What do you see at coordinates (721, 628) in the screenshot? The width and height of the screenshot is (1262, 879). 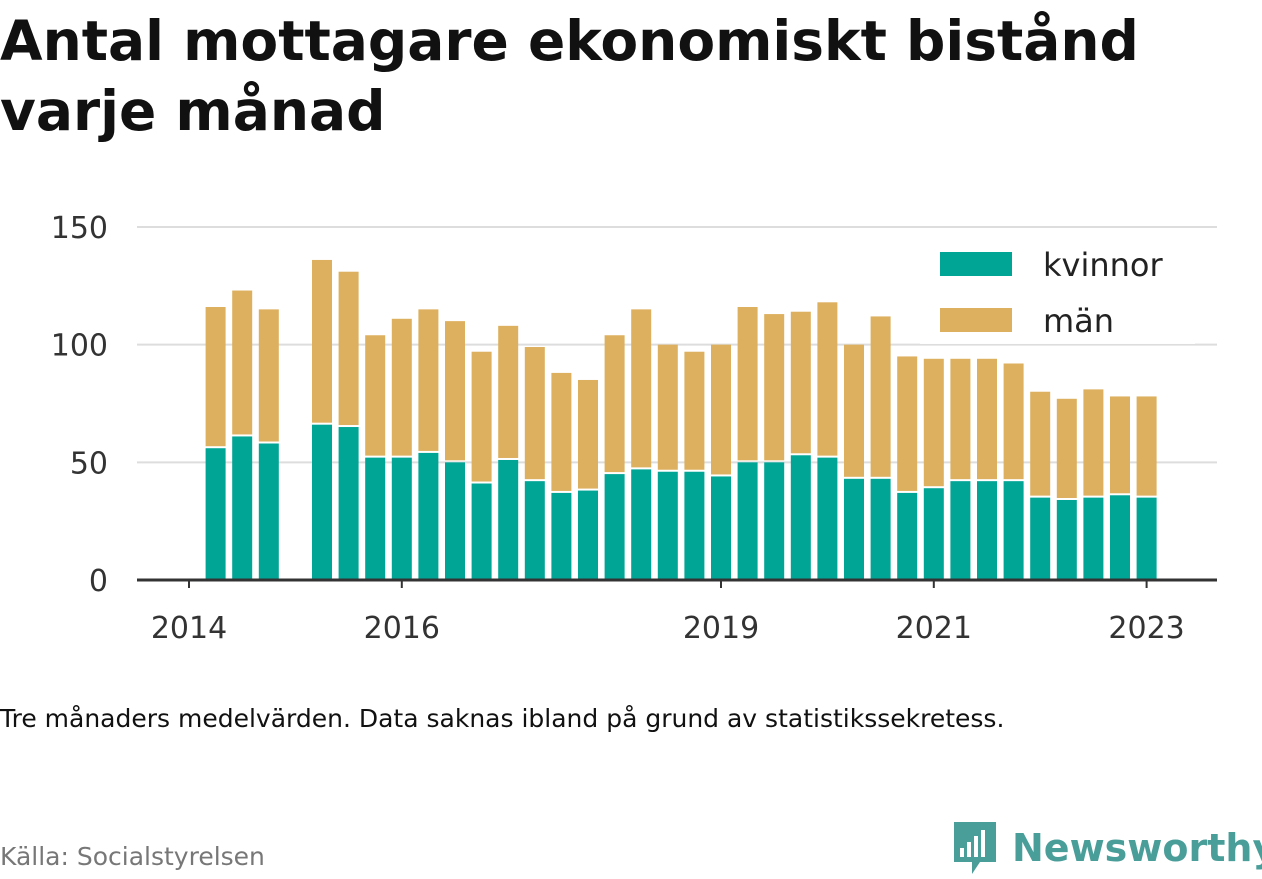 I see `x-tick-label: 2019` at bounding box center [721, 628].